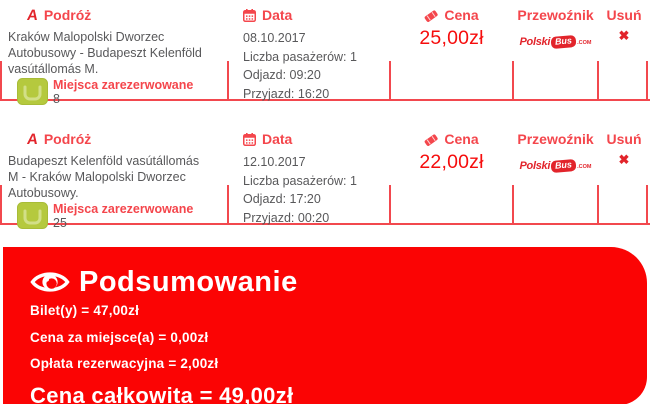 The height and width of the screenshot is (404, 650). Describe the element at coordinates (316, 66) in the screenshot. I see `date-details: 08.10.2017 Liczba pasażerów: 1 Odjazd` at that location.